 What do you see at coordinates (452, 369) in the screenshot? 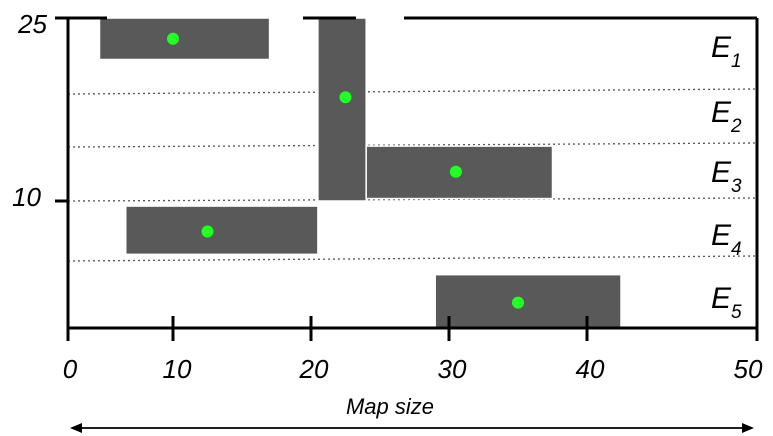
I see `x-tick-label-30: 30` at bounding box center [452, 369].